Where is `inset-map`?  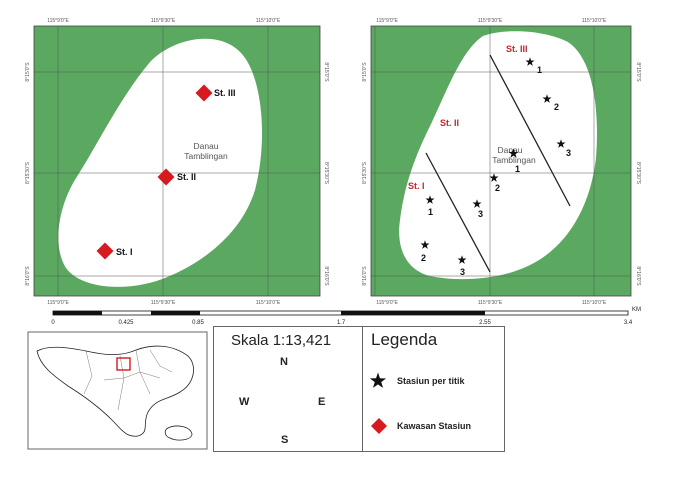
inset-map is located at coordinates (117, 390).